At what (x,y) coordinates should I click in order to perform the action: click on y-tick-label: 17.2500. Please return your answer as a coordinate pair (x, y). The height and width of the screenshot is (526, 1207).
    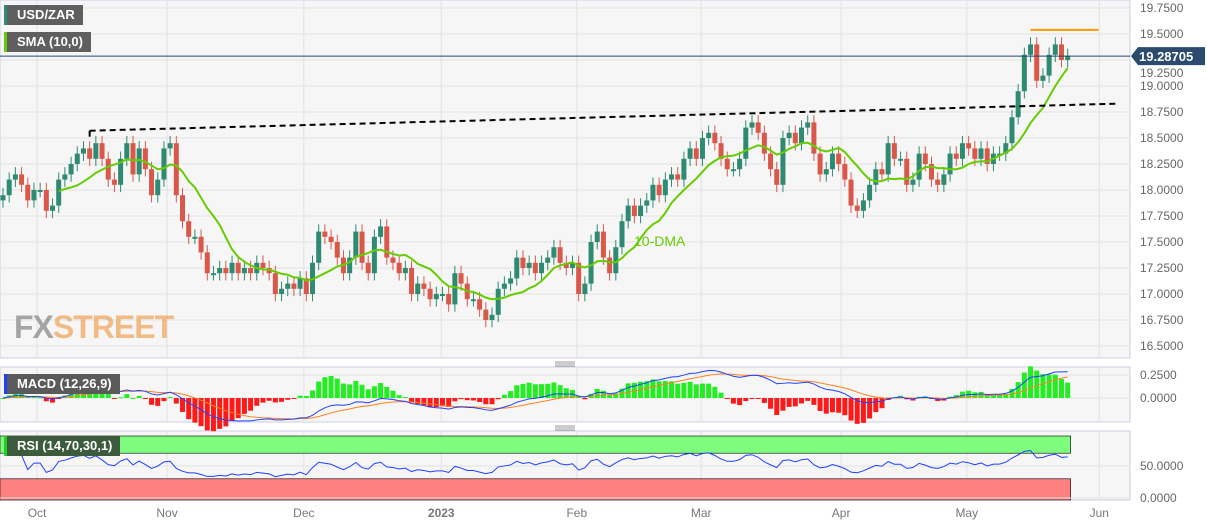
    Looking at the image, I should click on (1162, 268).